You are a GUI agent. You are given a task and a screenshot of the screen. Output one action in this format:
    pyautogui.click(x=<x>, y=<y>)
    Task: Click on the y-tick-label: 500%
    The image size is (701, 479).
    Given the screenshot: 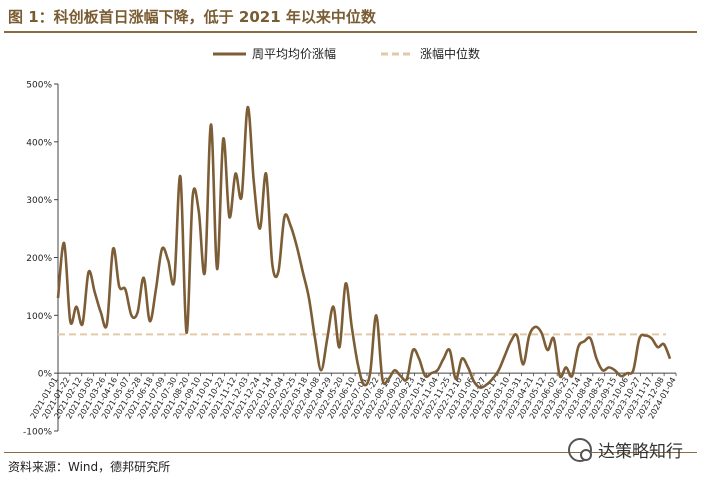 What is the action you would take?
    pyautogui.click(x=39, y=86)
    